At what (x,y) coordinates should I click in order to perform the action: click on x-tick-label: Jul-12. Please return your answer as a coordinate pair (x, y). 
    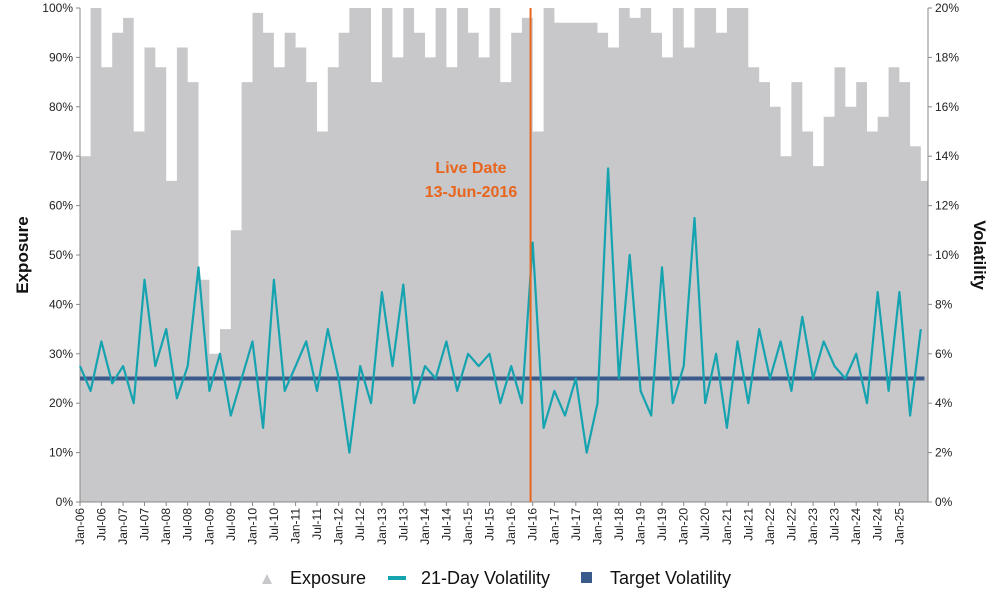
    Looking at the image, I should click on (360, 524).